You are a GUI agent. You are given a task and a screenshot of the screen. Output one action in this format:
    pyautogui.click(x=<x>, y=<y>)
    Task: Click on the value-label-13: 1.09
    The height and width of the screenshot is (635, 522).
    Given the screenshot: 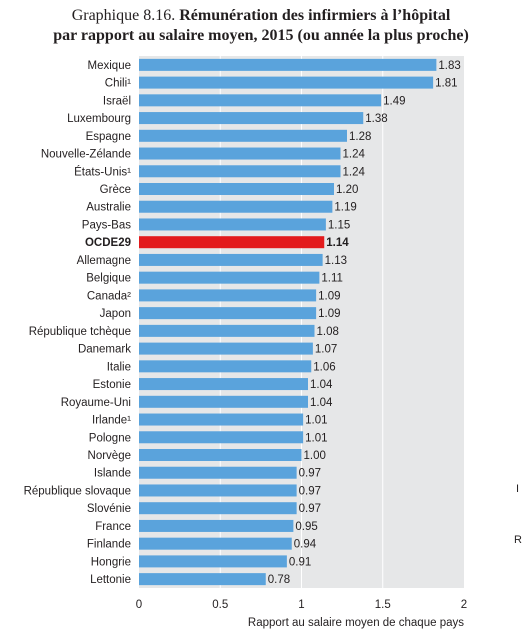 What is the action you would take?
    pyautogui.click(x=329, y=296)
    